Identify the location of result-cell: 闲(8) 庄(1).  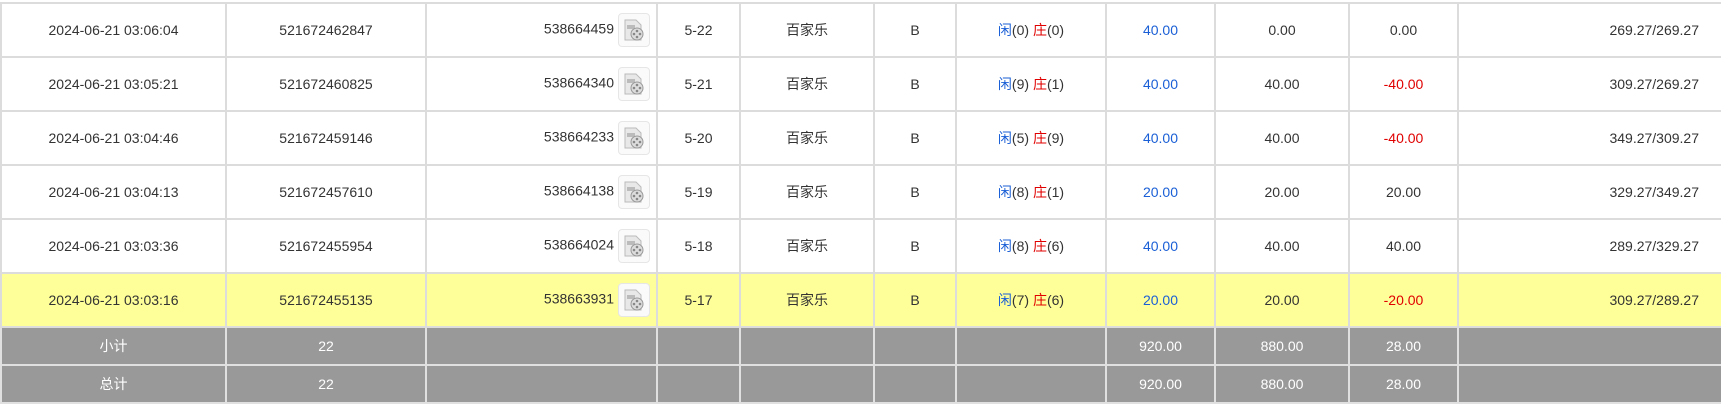
(1031, 192).